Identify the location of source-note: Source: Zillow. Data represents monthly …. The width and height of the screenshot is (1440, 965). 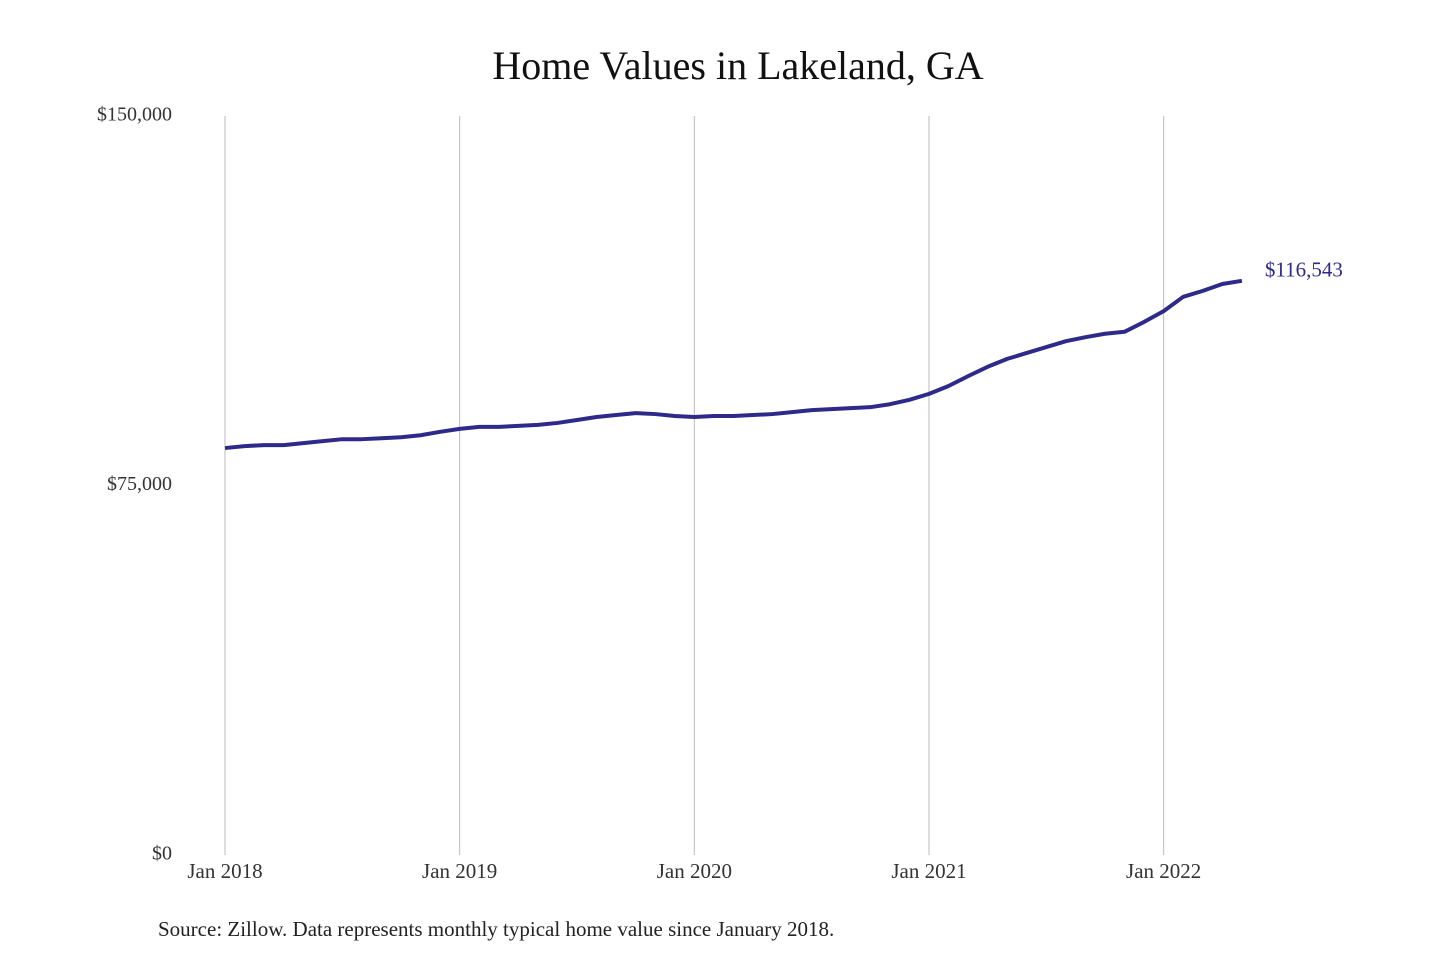
(496, 929).